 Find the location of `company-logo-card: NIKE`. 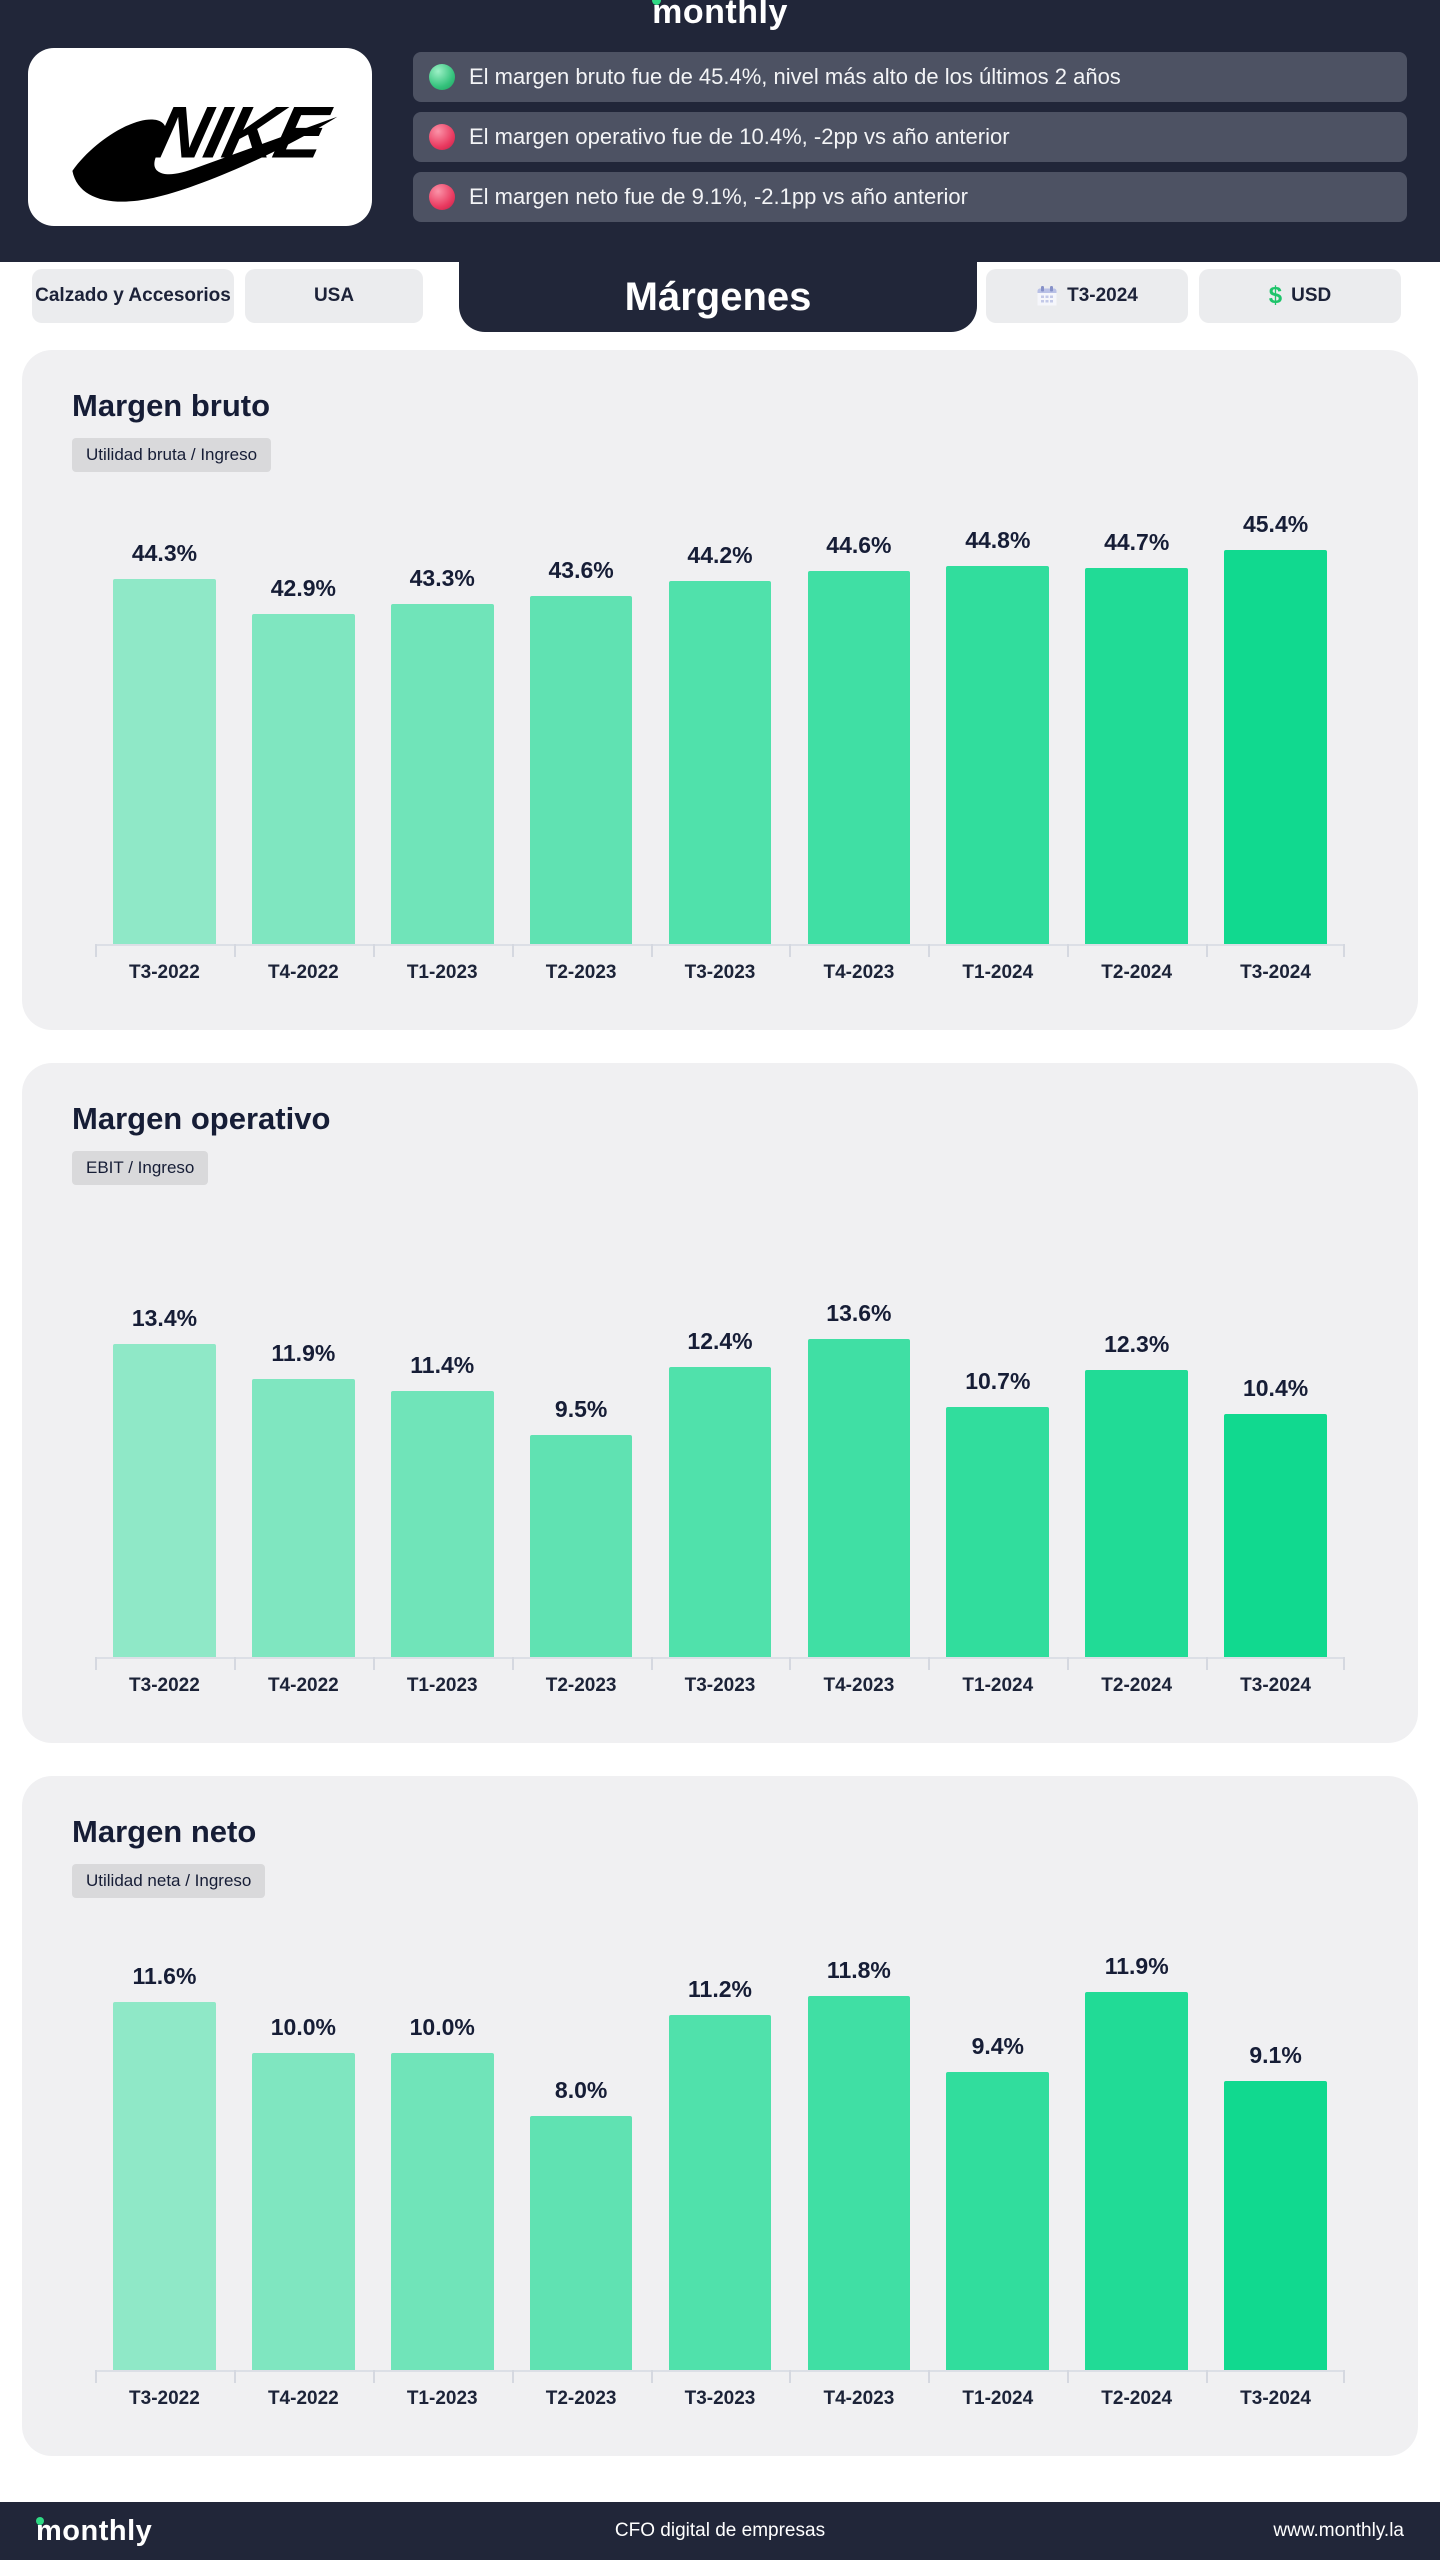

company-logo-card: NIKE is located at coordinates (200, 137).